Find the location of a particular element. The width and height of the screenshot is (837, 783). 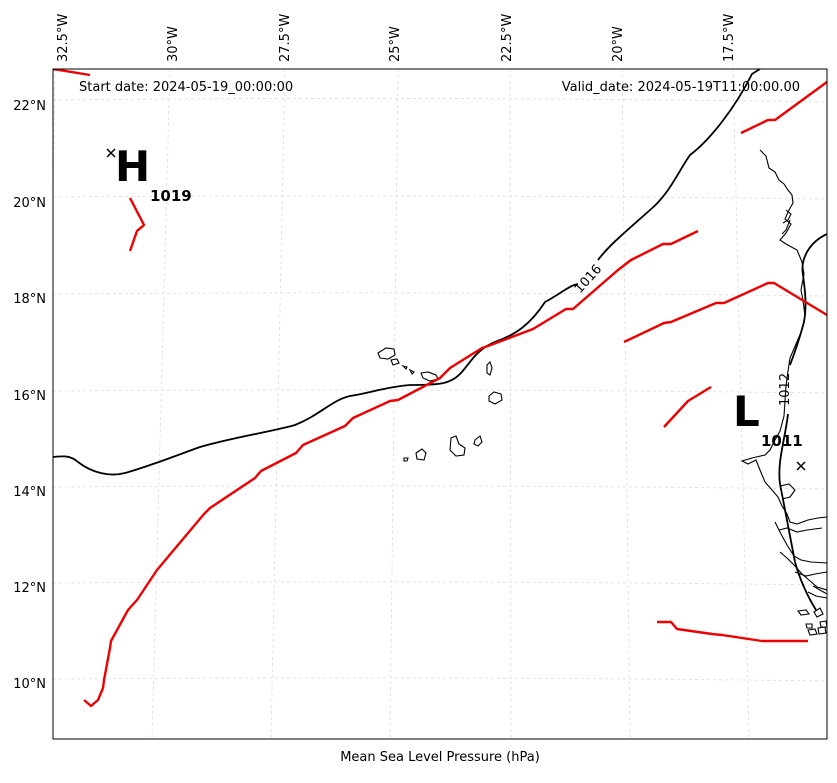

lon-tick-20w: 20°W is located at coordinates (618, 44).